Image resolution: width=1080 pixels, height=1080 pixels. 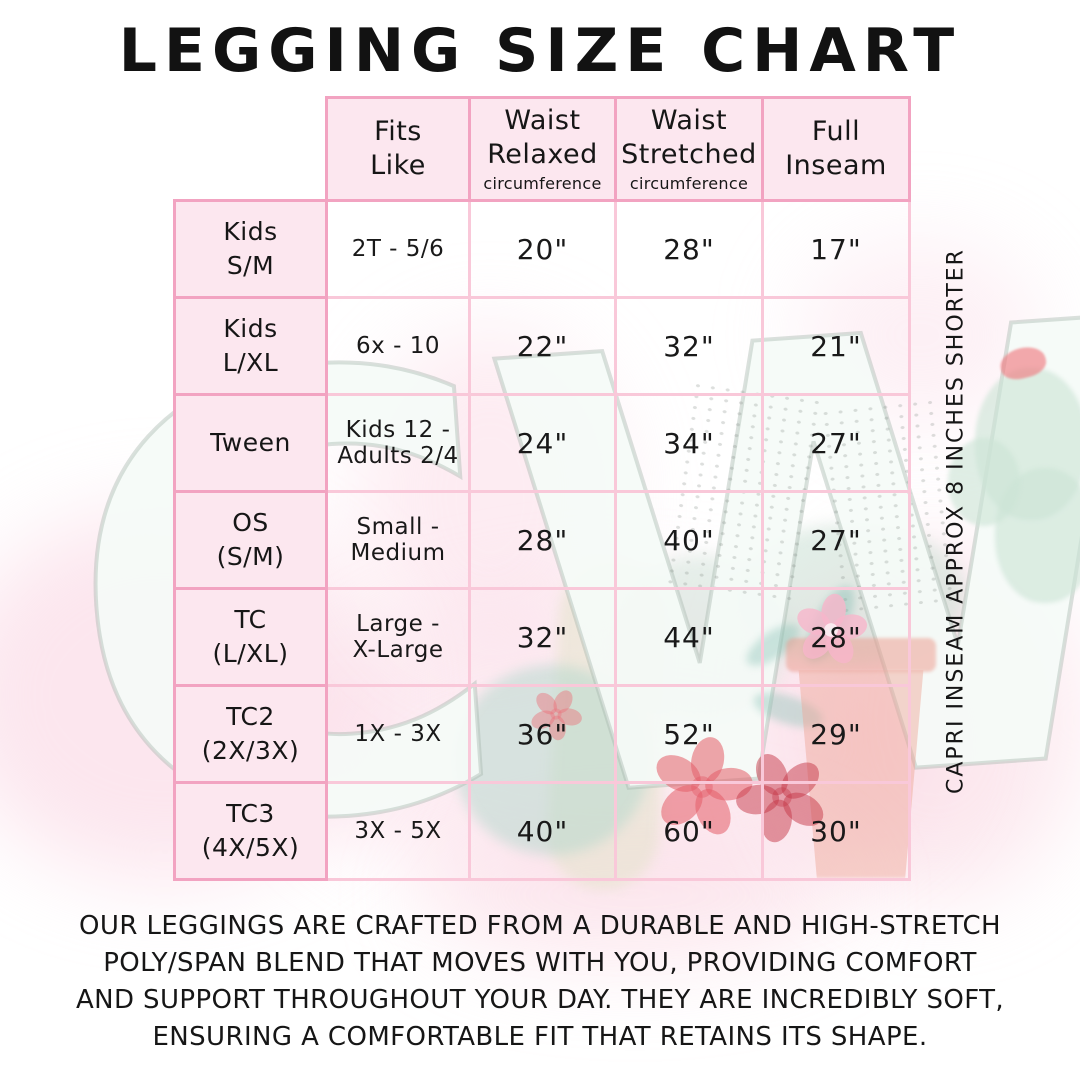 I want to click on corner-cell, so click(x=251, y=149).